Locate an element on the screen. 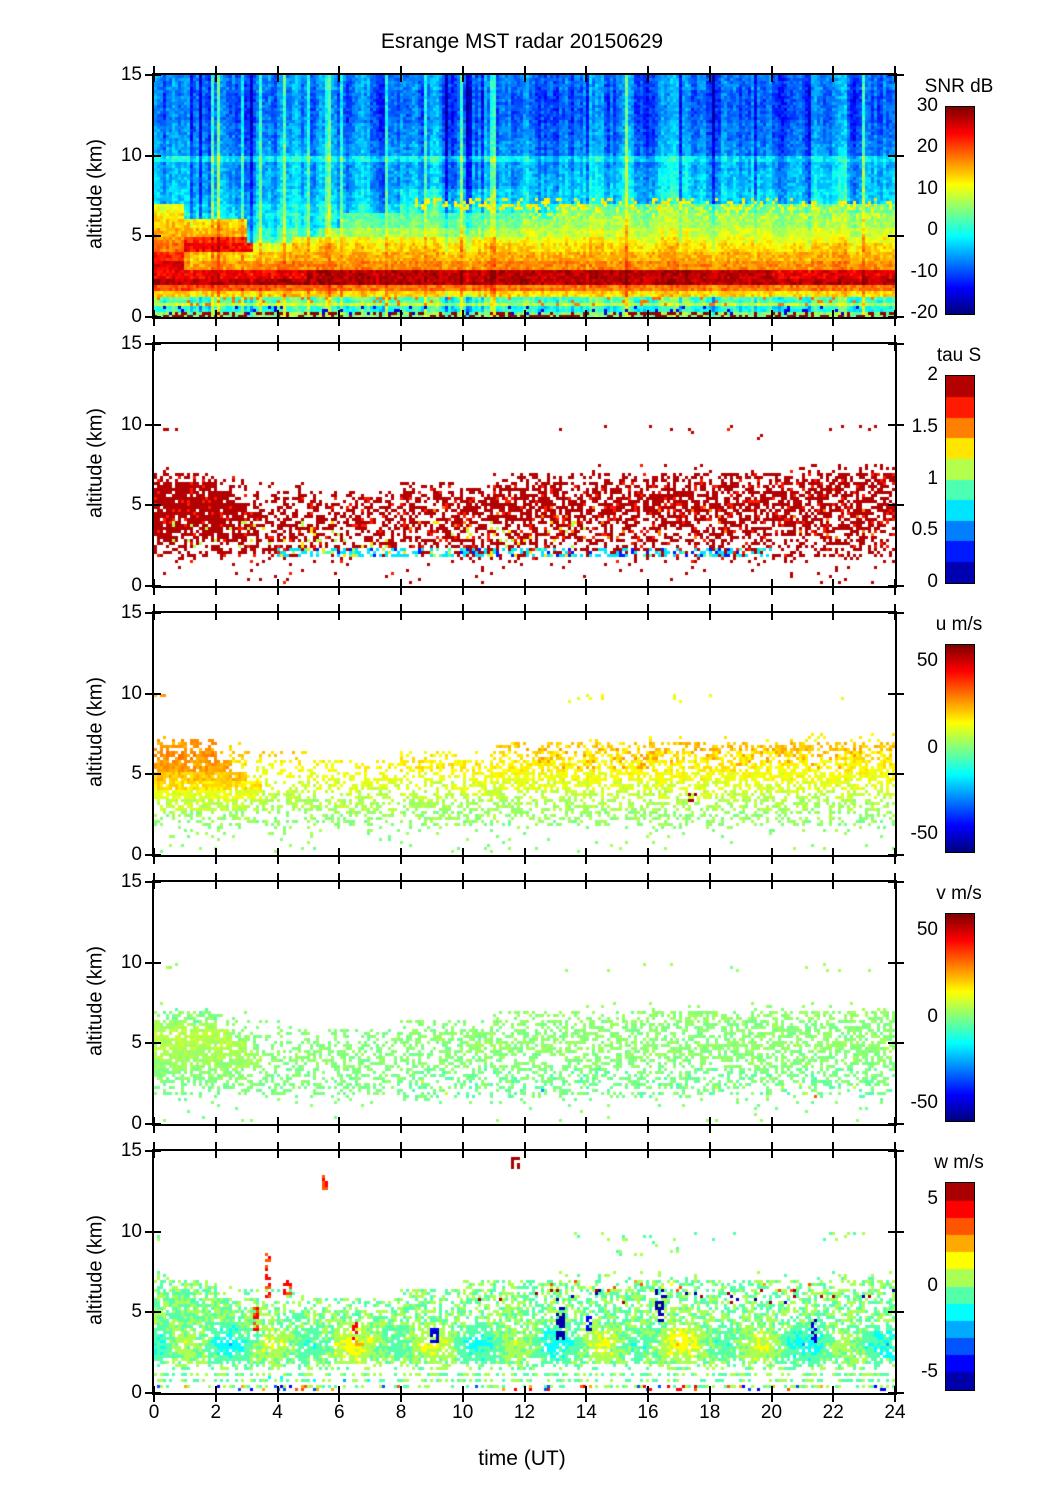 This screenshot has height=1501, width=1051. x-tick-label: 24 is located at coordinates (895, 1412).